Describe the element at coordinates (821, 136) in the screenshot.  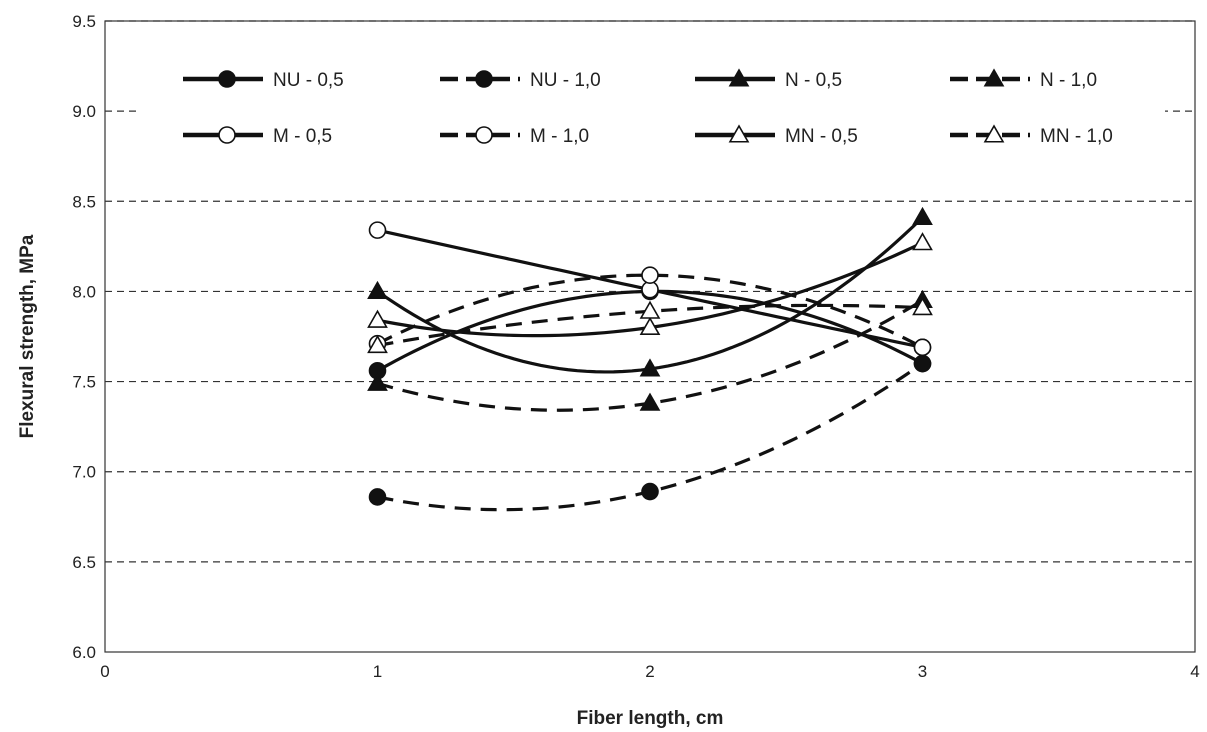
I see `legend-label: MN - 0,5` at that location.